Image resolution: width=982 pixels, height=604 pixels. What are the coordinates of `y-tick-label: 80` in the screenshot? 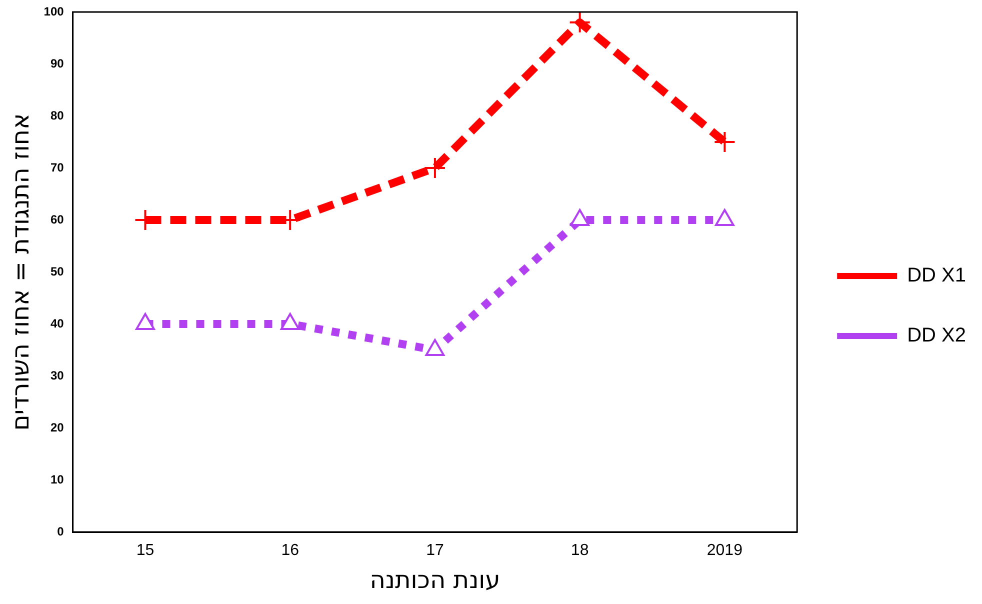 It's located at (57, 115).